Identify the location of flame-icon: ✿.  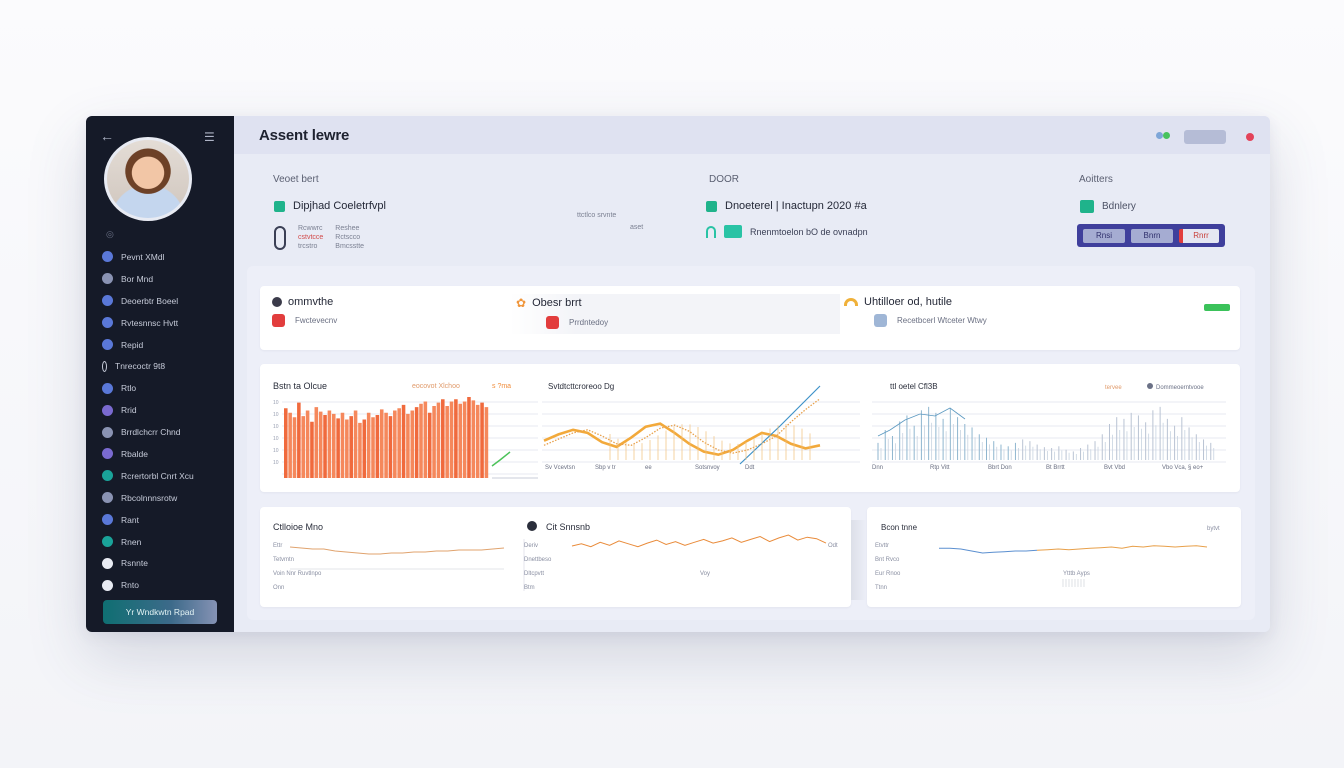
(521, 303).